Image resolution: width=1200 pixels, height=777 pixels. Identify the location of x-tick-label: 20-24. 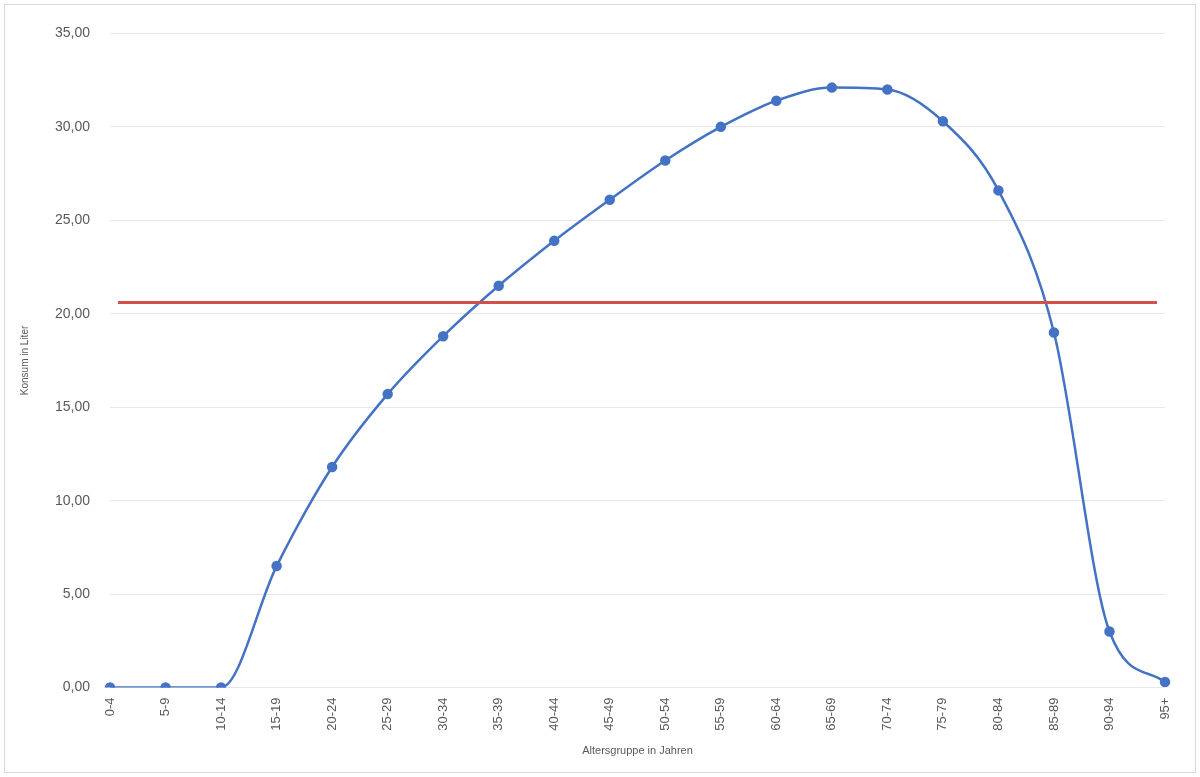
(331, 714).